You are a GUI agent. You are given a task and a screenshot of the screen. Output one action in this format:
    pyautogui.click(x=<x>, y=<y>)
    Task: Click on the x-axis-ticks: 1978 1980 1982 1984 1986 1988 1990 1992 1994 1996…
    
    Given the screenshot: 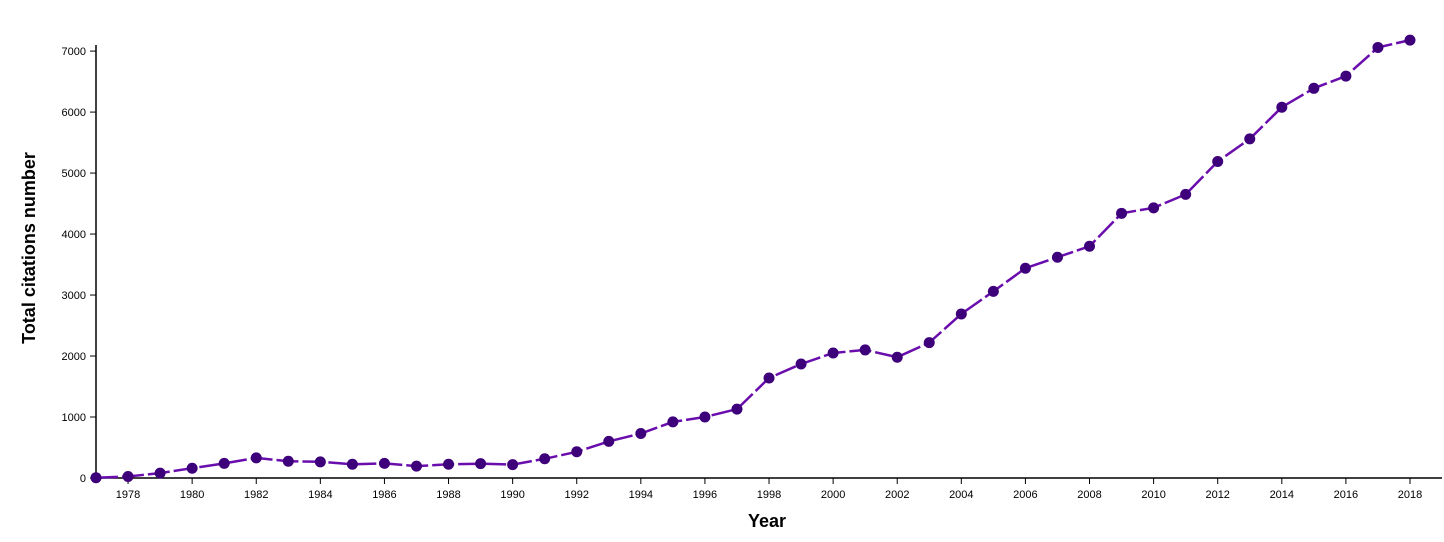 What is the action you would take?
    pyautogui.click(x=769, y=489)
    